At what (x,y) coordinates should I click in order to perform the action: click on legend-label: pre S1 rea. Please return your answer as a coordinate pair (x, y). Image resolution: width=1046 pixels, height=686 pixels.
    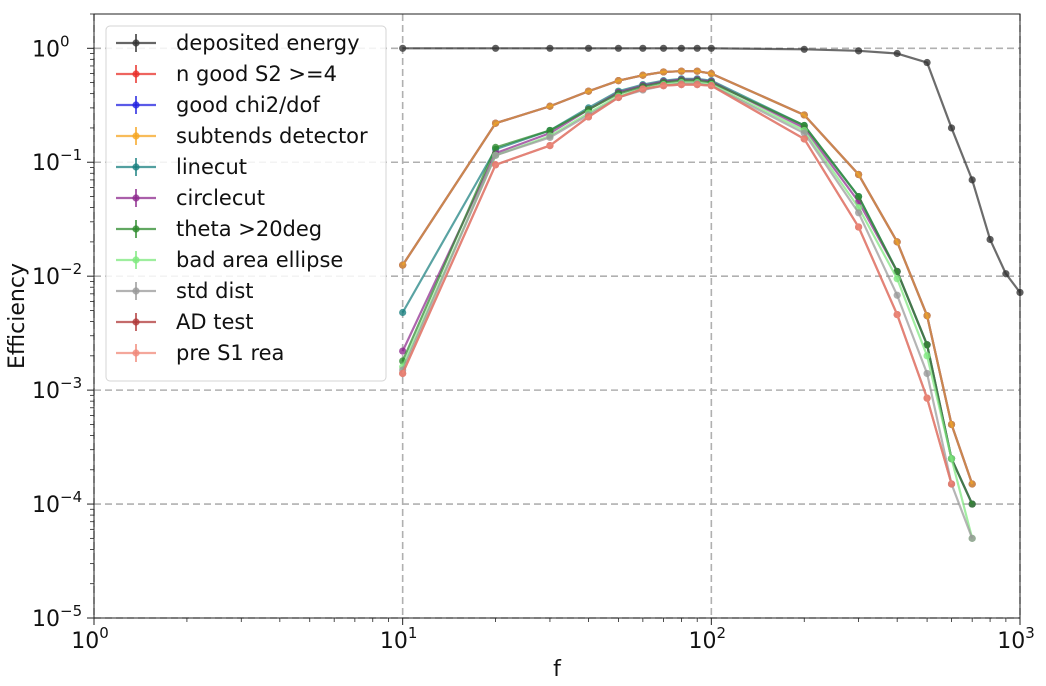
    Looking at the image, I should click on (230, 353).